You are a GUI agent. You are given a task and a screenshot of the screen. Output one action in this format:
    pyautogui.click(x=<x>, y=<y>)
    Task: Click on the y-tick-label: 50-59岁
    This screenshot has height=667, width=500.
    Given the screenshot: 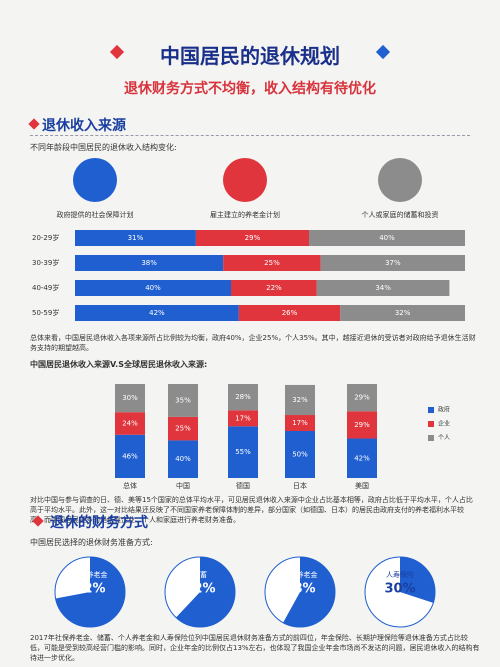 What is the action you would take?
    pyautogui.click(x=45, y=312)
    